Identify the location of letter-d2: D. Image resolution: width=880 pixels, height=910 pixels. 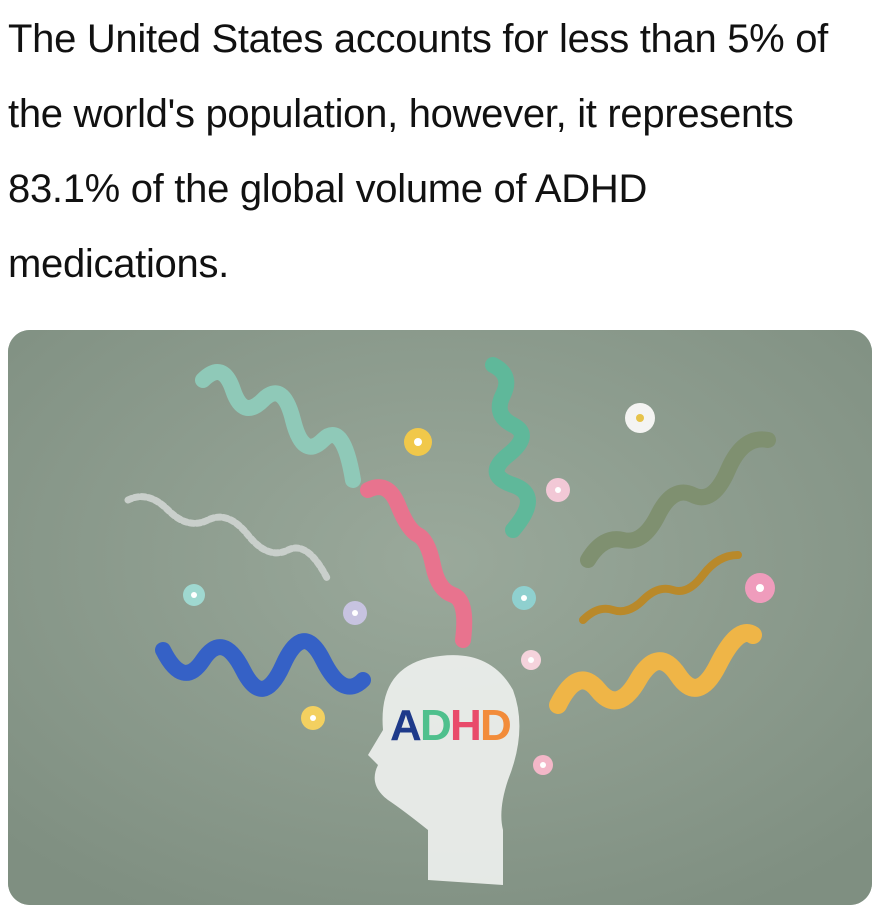
(496, 725).